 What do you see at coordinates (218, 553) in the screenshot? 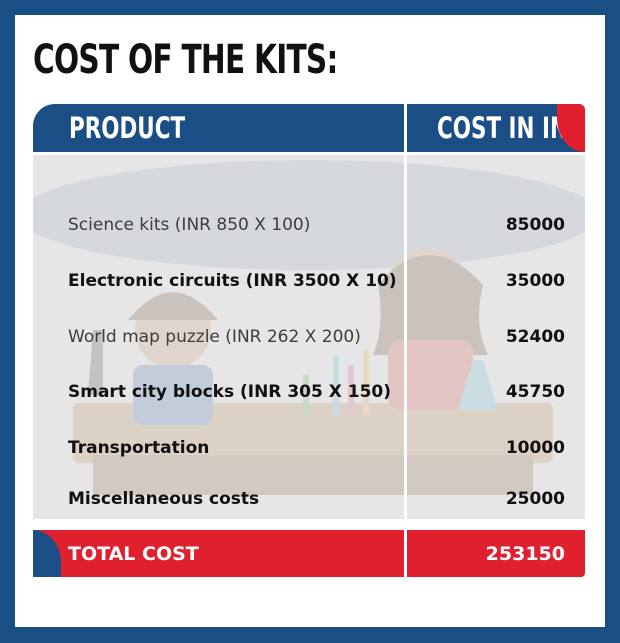
I see `total-row-label-cell: TOTAL COST` at bounding box center [218, 553].